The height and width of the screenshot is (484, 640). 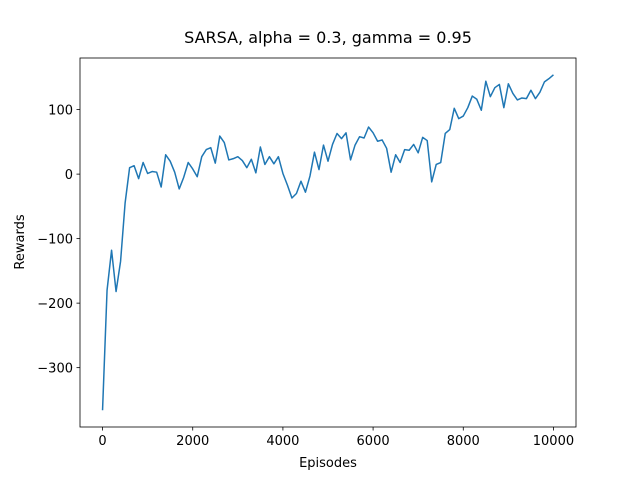 What do you see at coordinates (20, 241) in the screenshot?
I see `y-axis-label: Rewards` at bounding box center [20, 241].